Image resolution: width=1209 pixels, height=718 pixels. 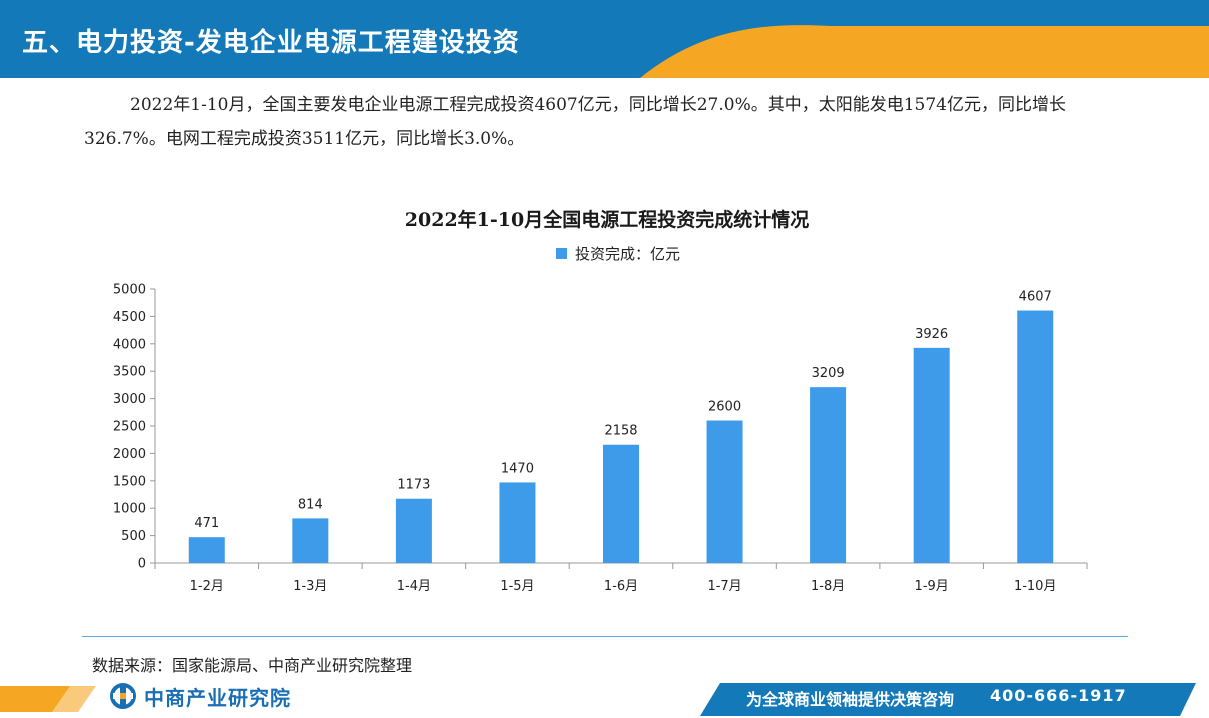 What do you see at coordinates (414, 586) in the screenshot?
I see `x-tick-label: 1-4月` at bounding box center [414, 586].